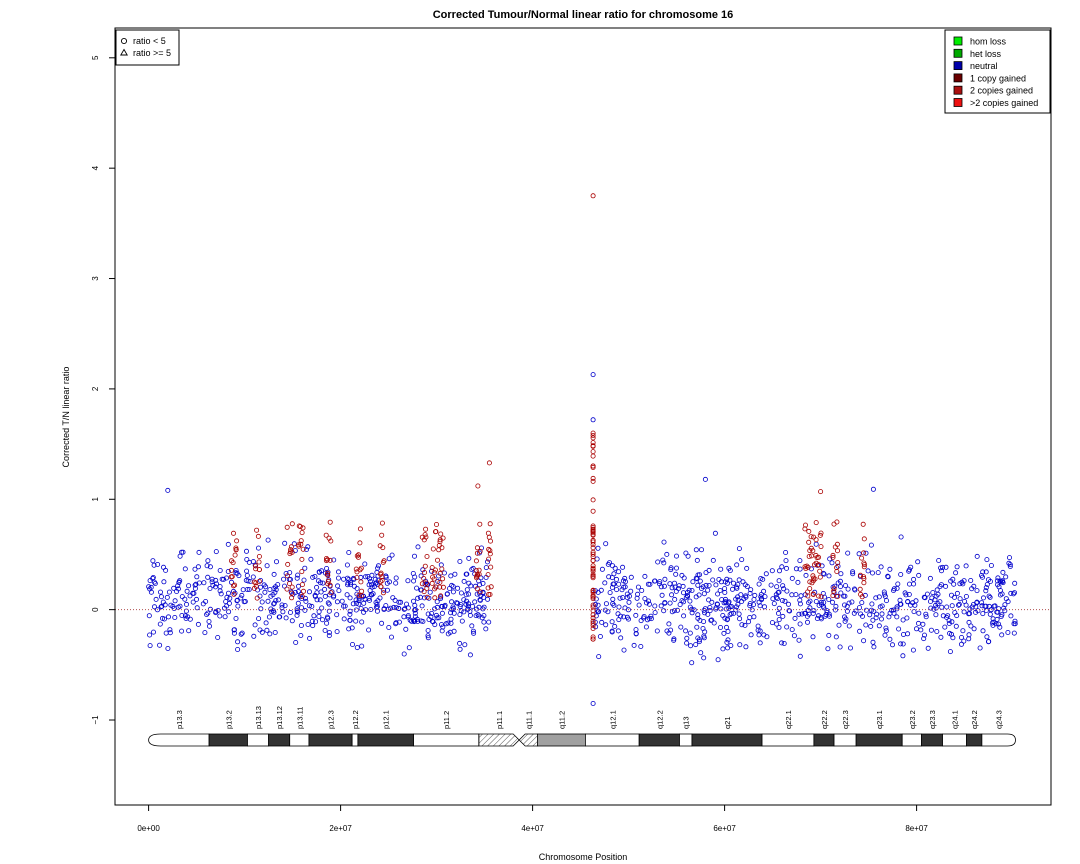  I want to click on x-tick-label: 2e+07, so click(340, 828).